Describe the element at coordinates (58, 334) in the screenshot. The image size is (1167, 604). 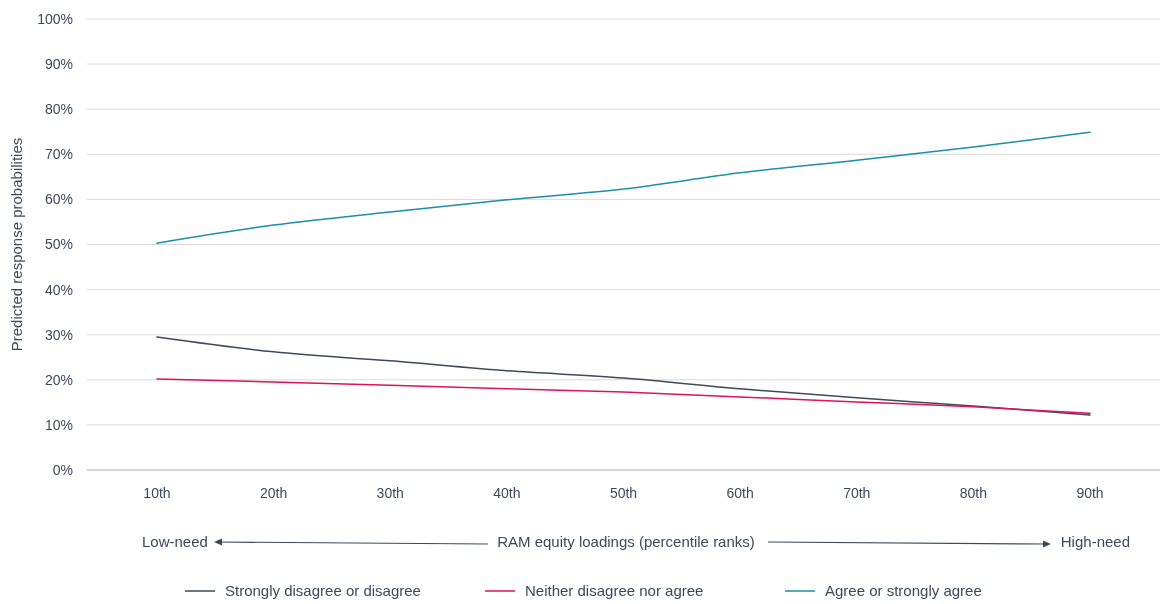
I see `y-tick-label: 30%` at that location.